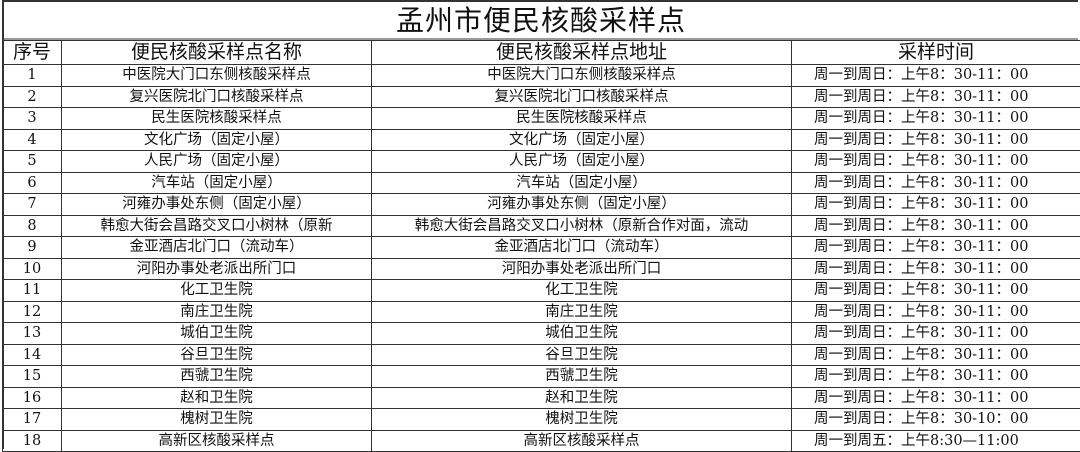 The width and height of the screenshot is (1080, 452). Describe the element at coordinates (217, 119) in the screenshot. I see `cell-site-name: 民生医院核酸采样点` at that location.